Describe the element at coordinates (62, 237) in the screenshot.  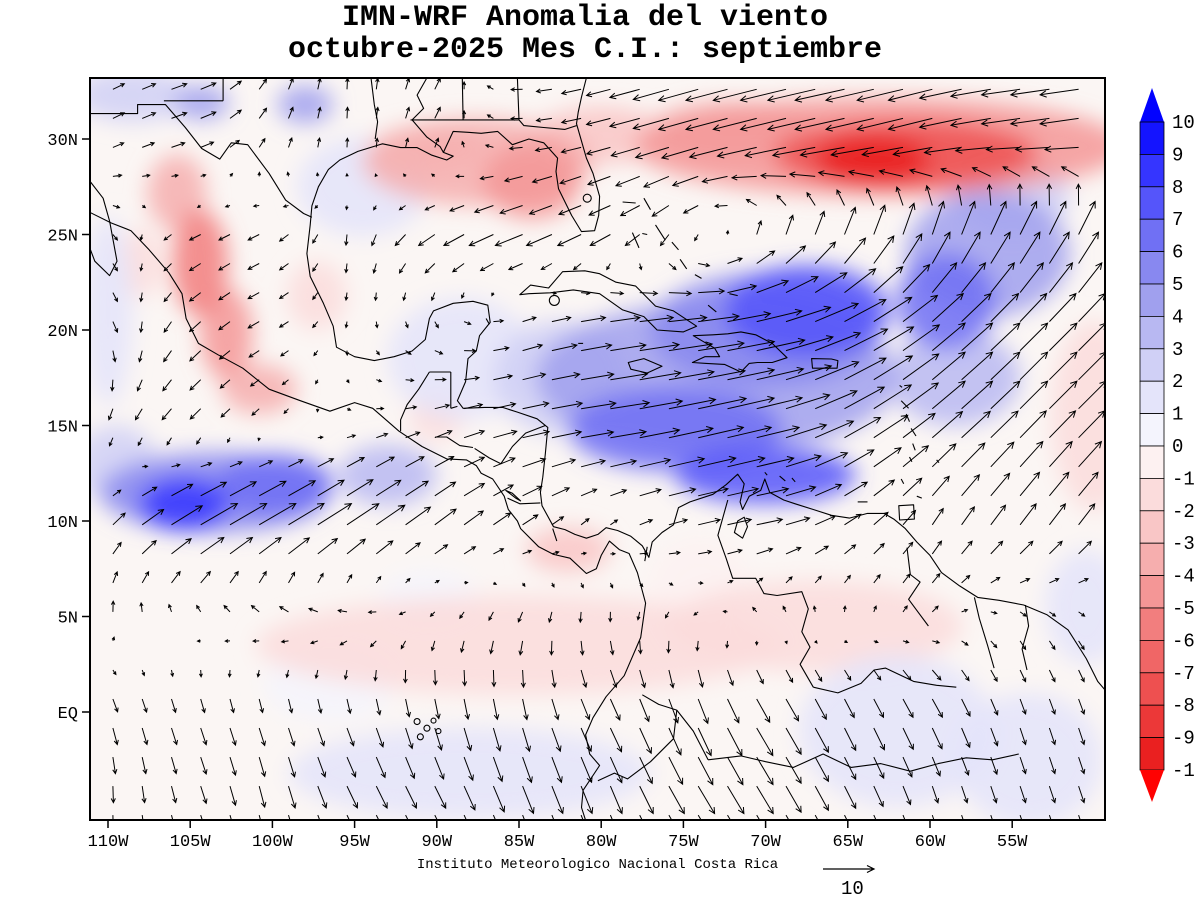
I see `y-tick-label: 25N` at that location.